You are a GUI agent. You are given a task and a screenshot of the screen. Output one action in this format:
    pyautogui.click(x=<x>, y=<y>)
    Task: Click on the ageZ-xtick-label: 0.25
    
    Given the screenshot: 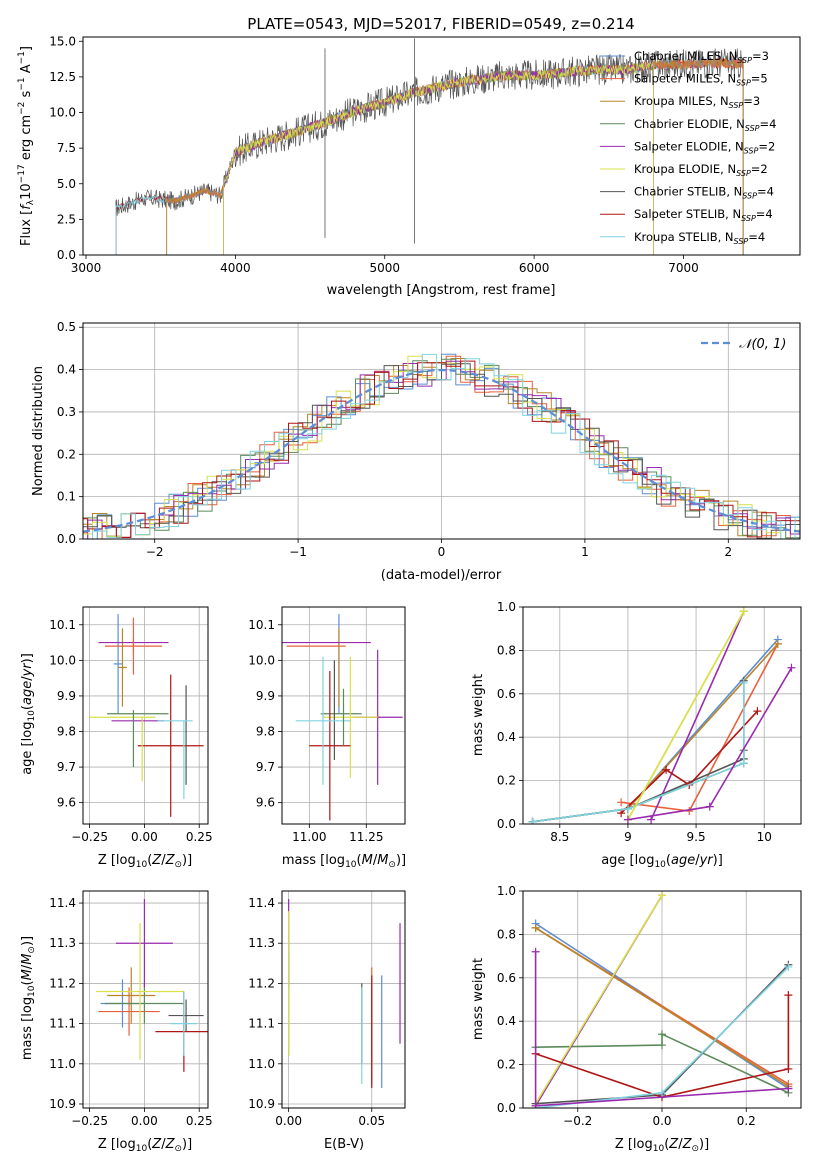 What is the action you would take?
    pyautogui.click(x=199, y=837)
    